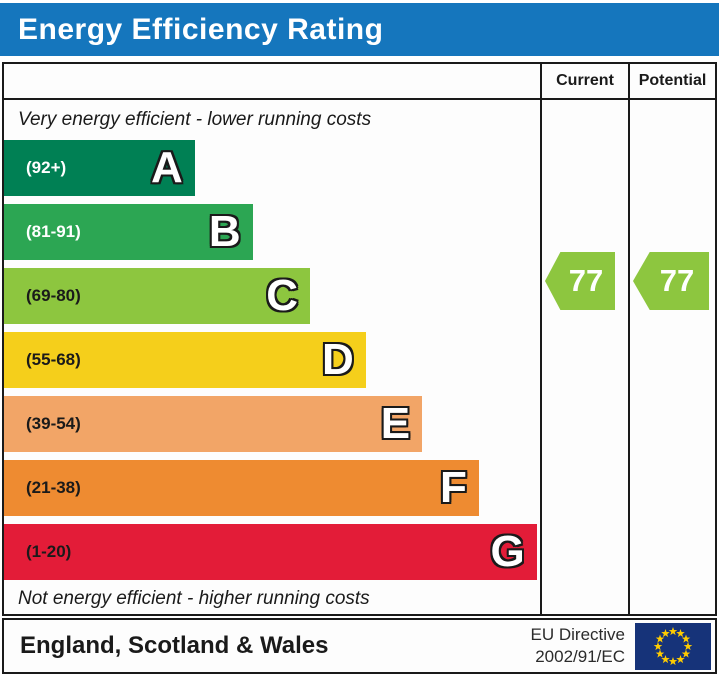  What do you see at coordinates (584, 81) in the screenshot?
I see `column-header-current: Current` at bounding box center [584, 81].